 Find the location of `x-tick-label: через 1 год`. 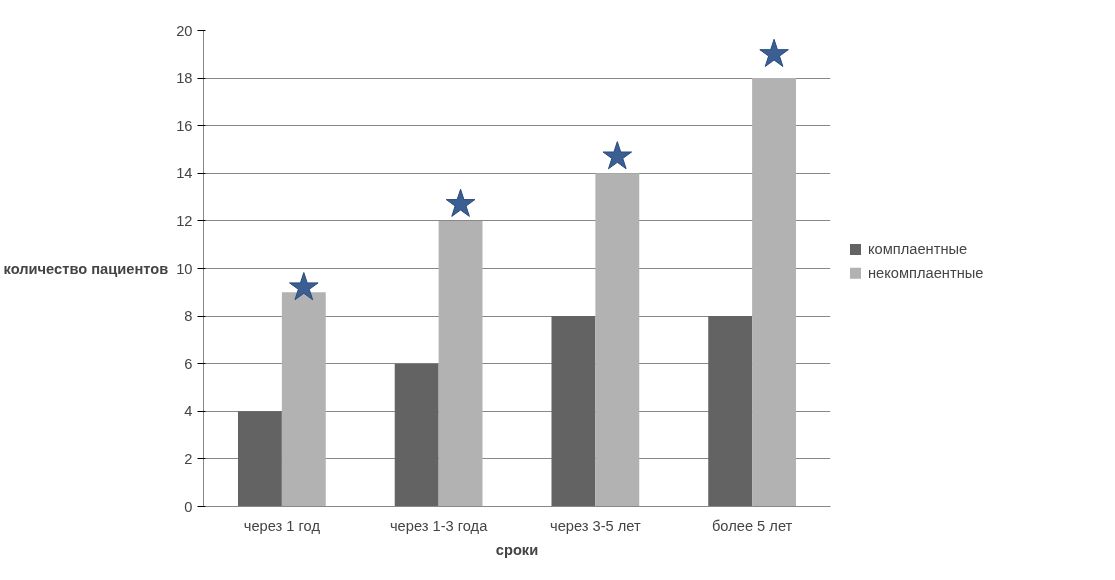

x-tick-label: через 1 год is located at coordinates (282, 525).